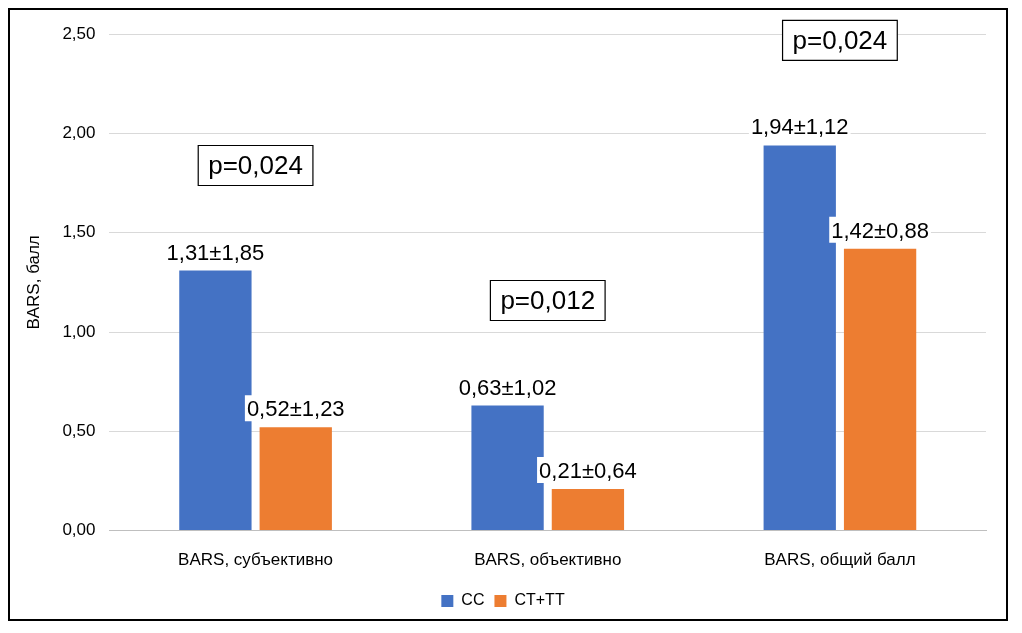  Describe the element at coordinates (840, 560) in the screenshot. I see `x-tick-label: BARS, общий балл` at that location.